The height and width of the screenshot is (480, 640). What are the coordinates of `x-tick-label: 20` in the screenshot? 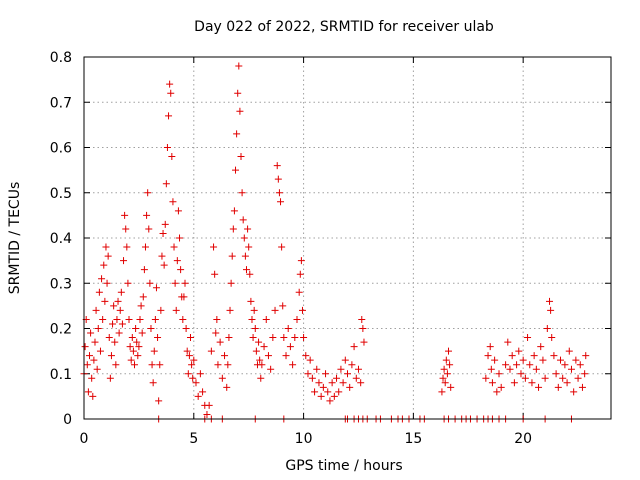 It's located at (523, 439).